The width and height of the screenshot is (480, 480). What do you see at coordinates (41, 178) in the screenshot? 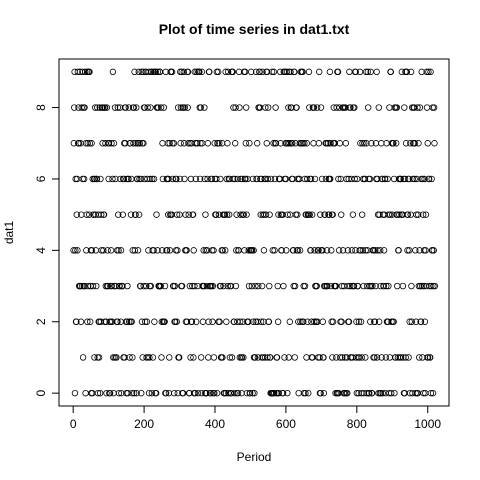
I see `y-tick-label: 6` at bounding box center [41, 178].